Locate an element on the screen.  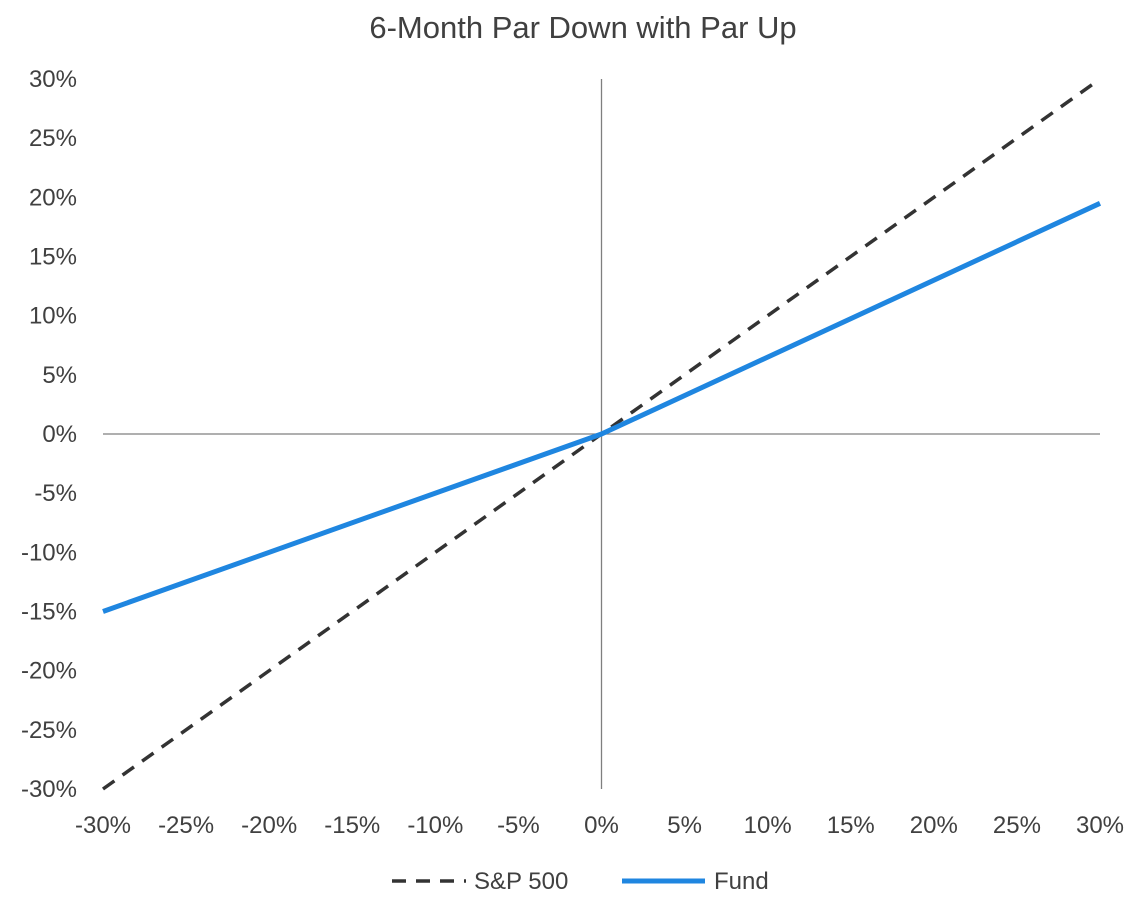
x-tick-label: 30% is located at coordinates (1100, 825).